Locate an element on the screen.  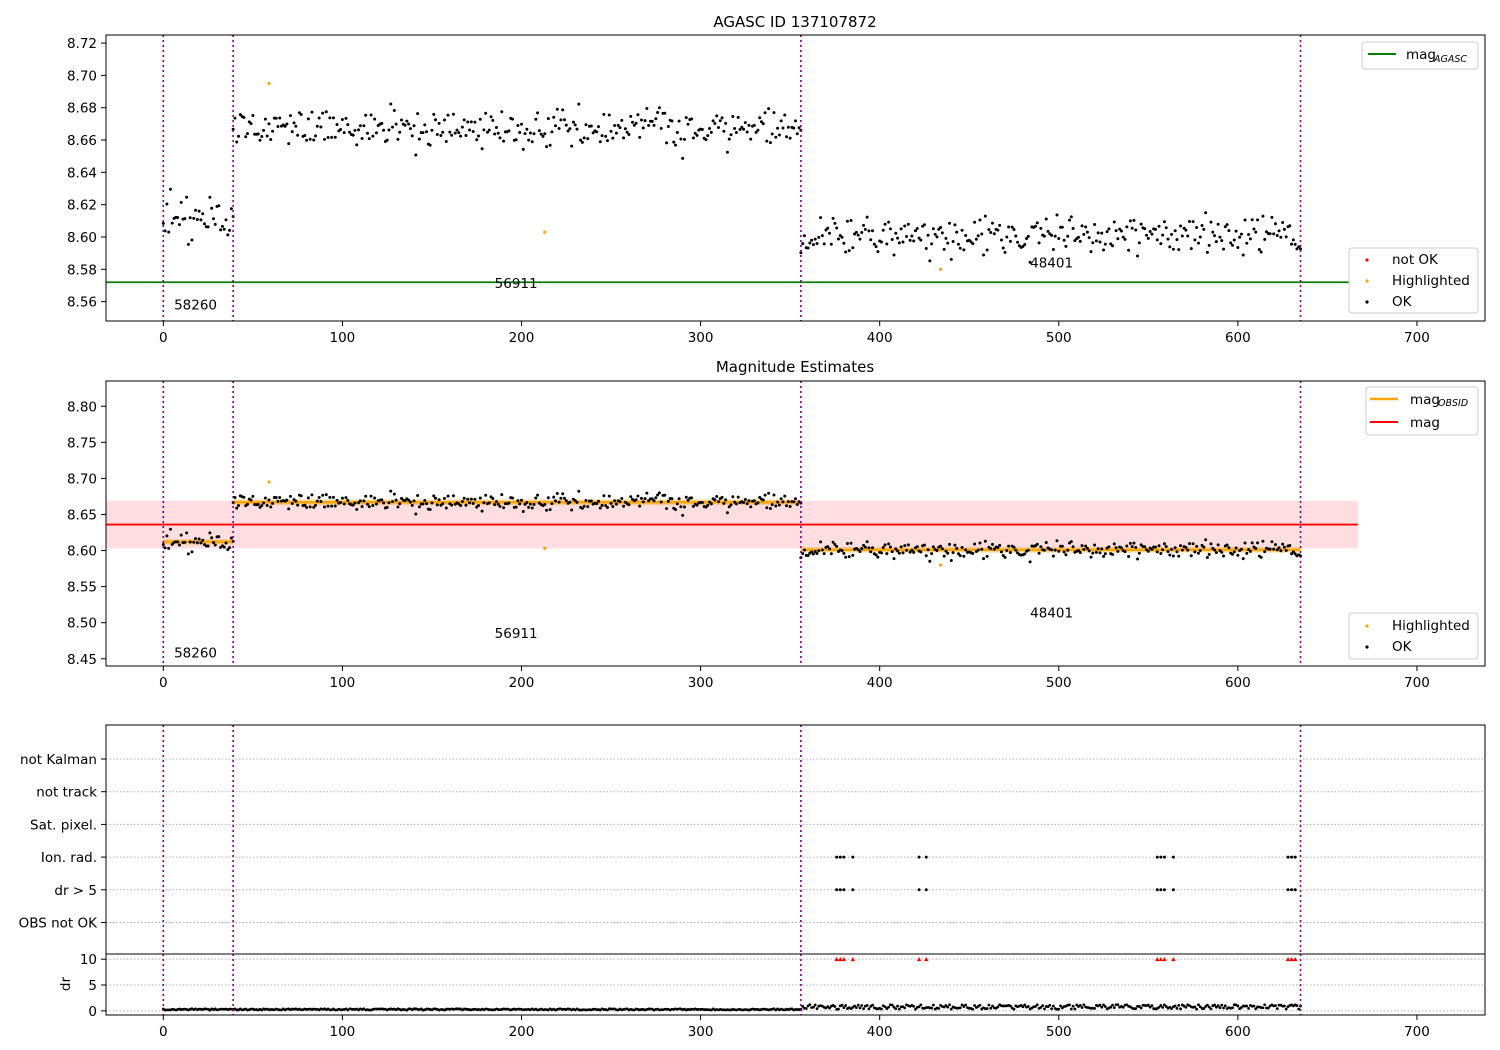
x-tick-label: 300 is located at coordinates (701, 683).